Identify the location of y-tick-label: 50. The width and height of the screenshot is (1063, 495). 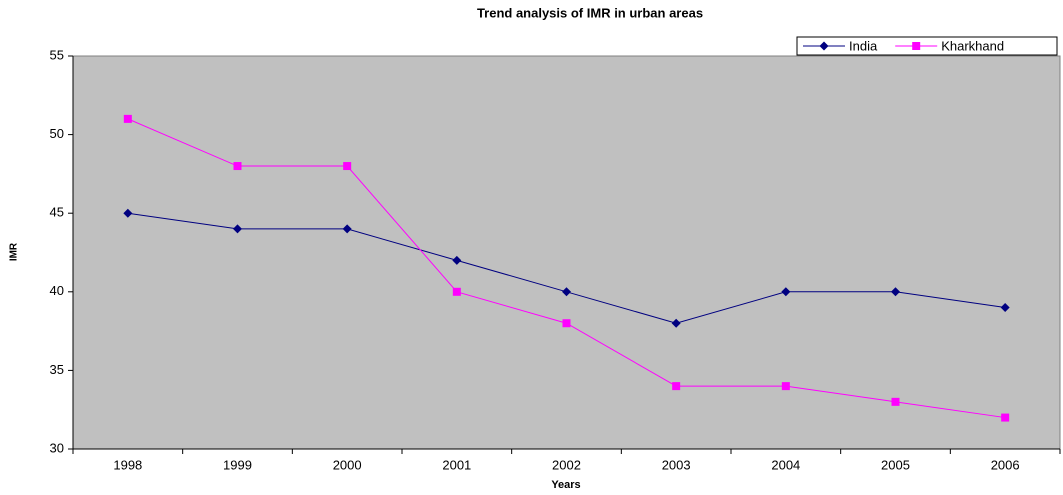
(57, 133).